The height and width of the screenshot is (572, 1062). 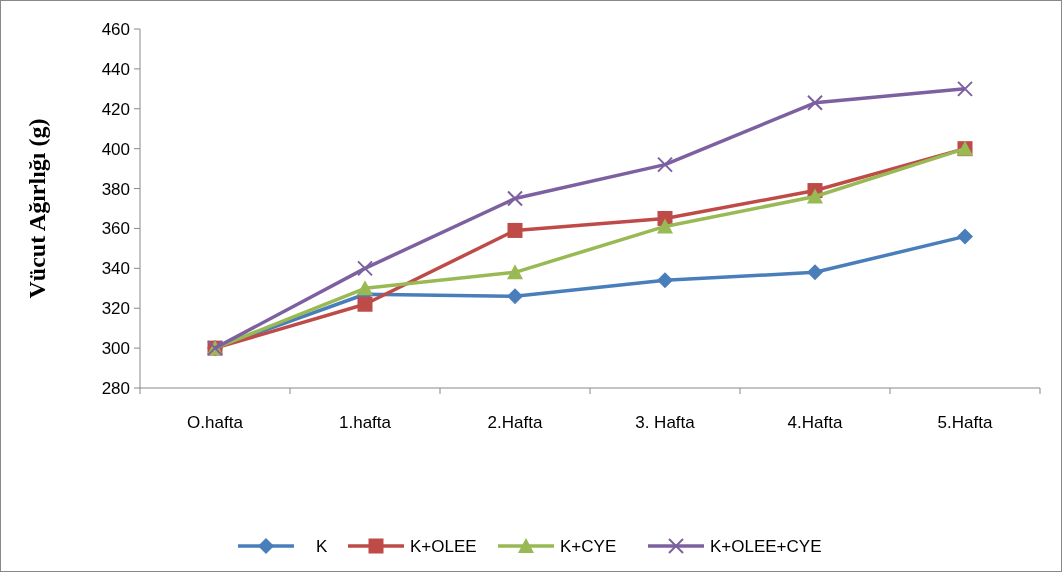 What do you see at coordinates (443, 546) in the screenshot?
I see `legend-label: K+OLEE` at bounding box center [443, 546].